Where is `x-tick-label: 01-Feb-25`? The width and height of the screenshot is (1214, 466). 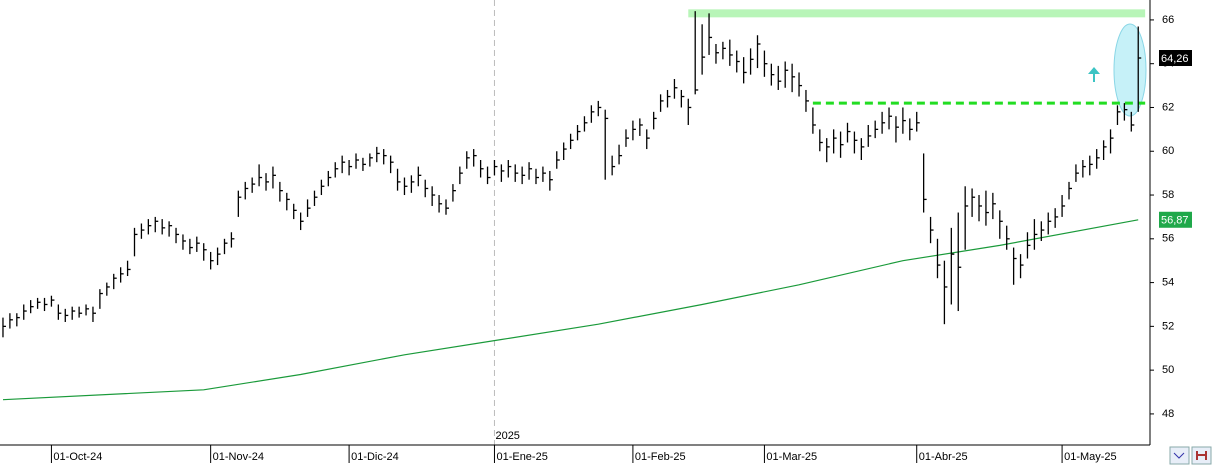 x-tick-label: 01-Feb-25 is located at coordinates (660, 457).